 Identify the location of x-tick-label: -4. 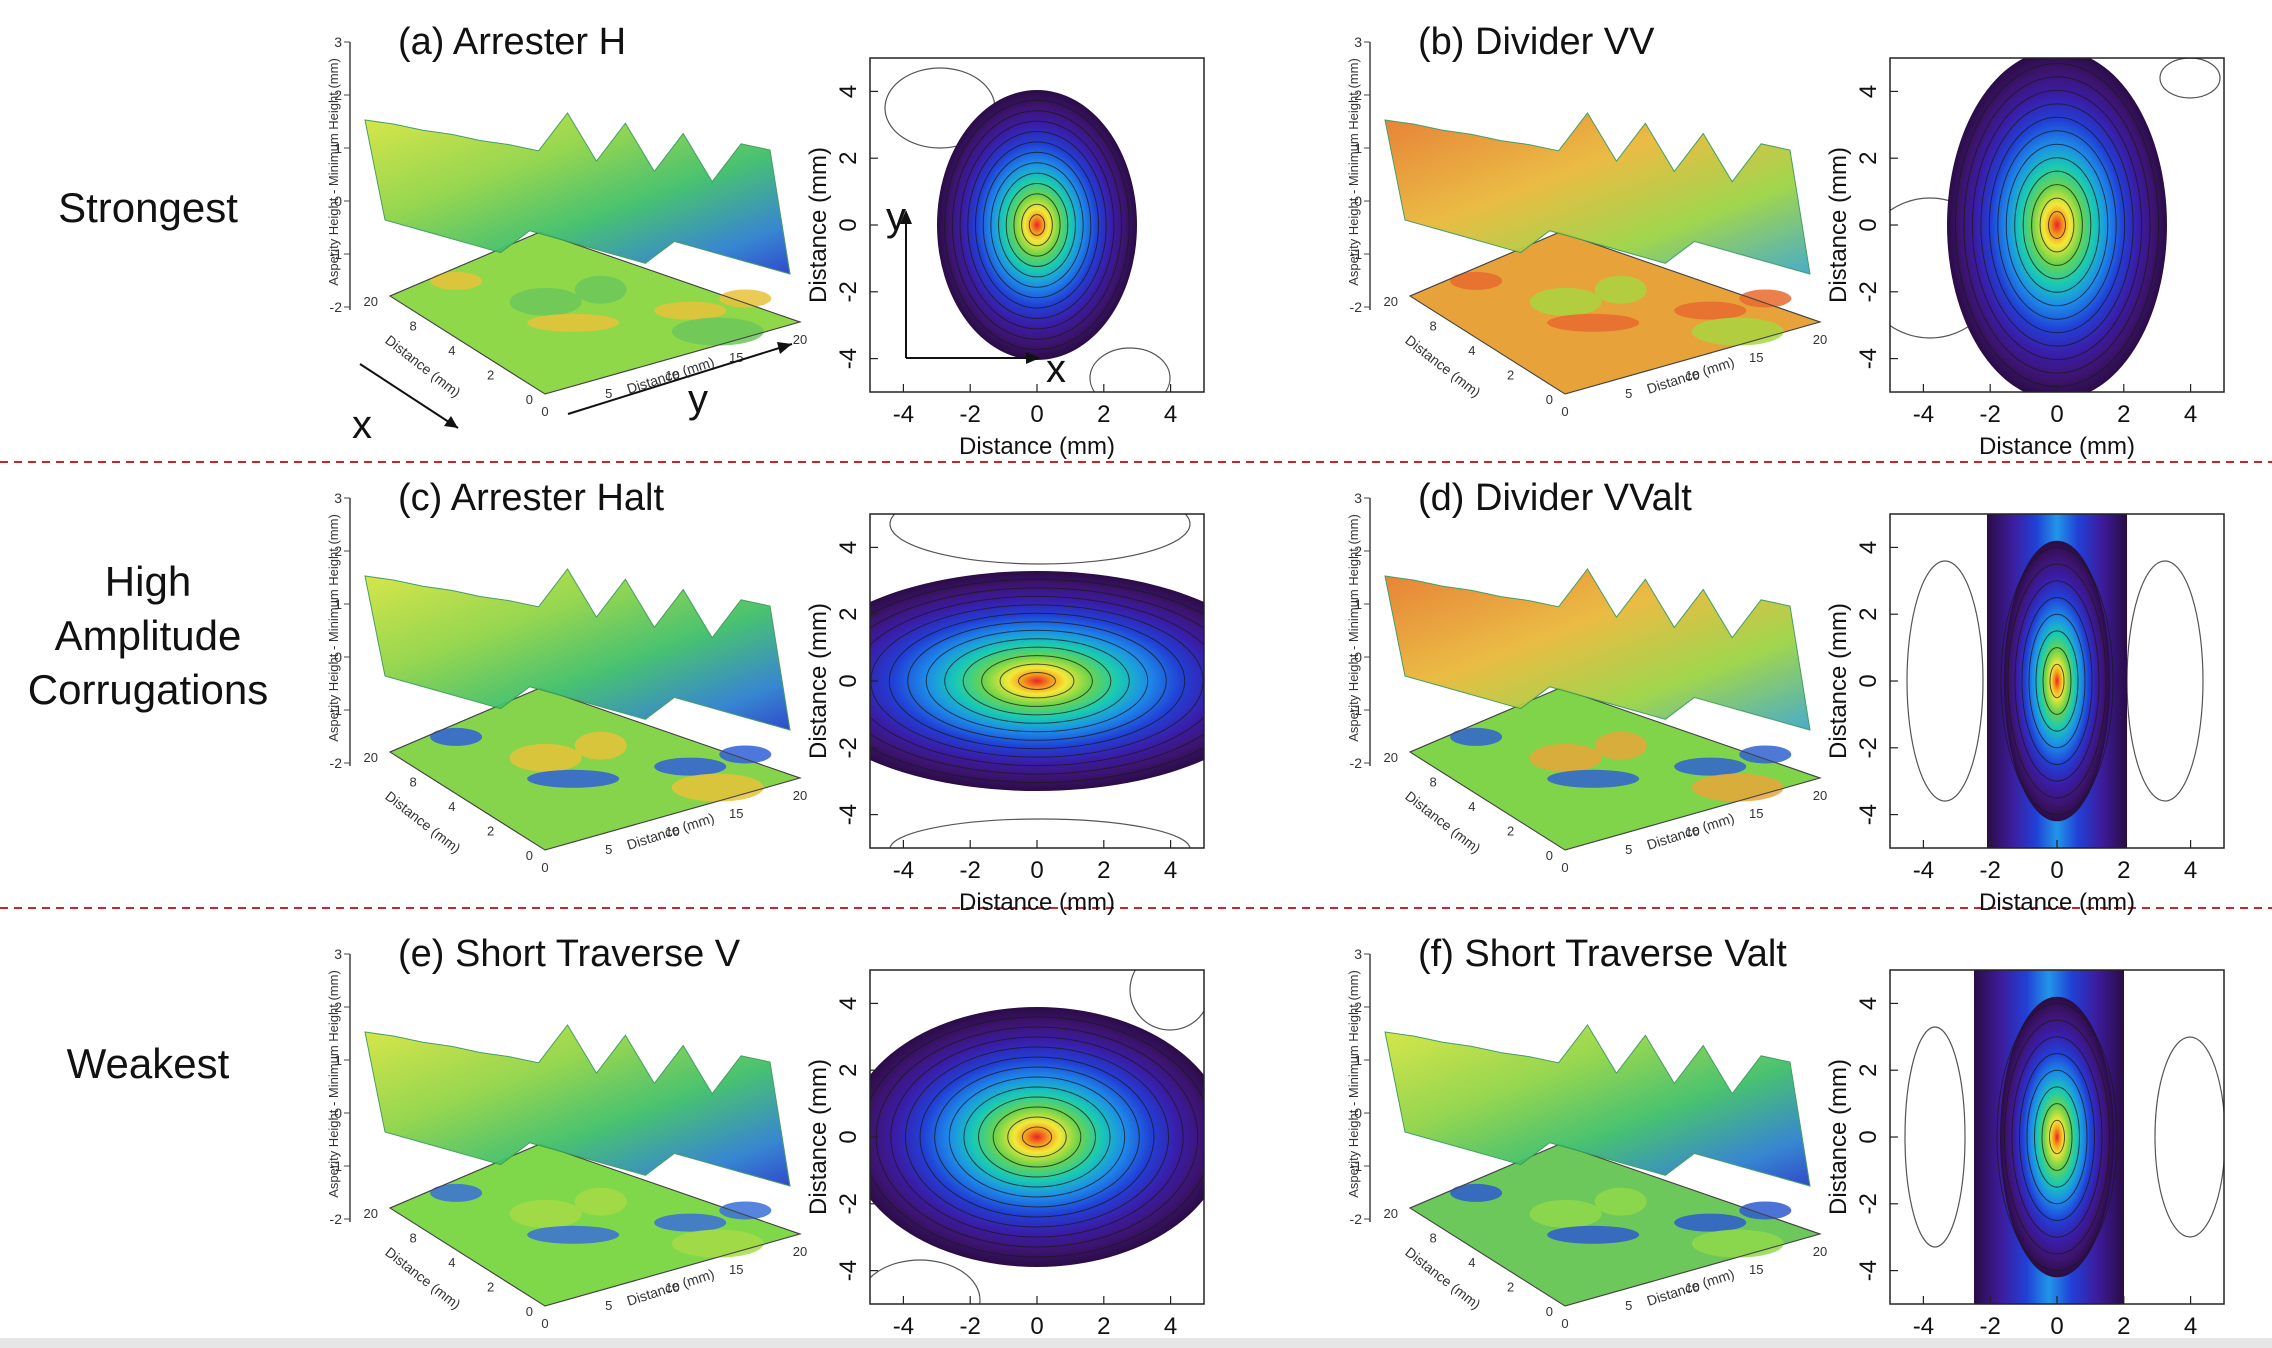
(903, 870).